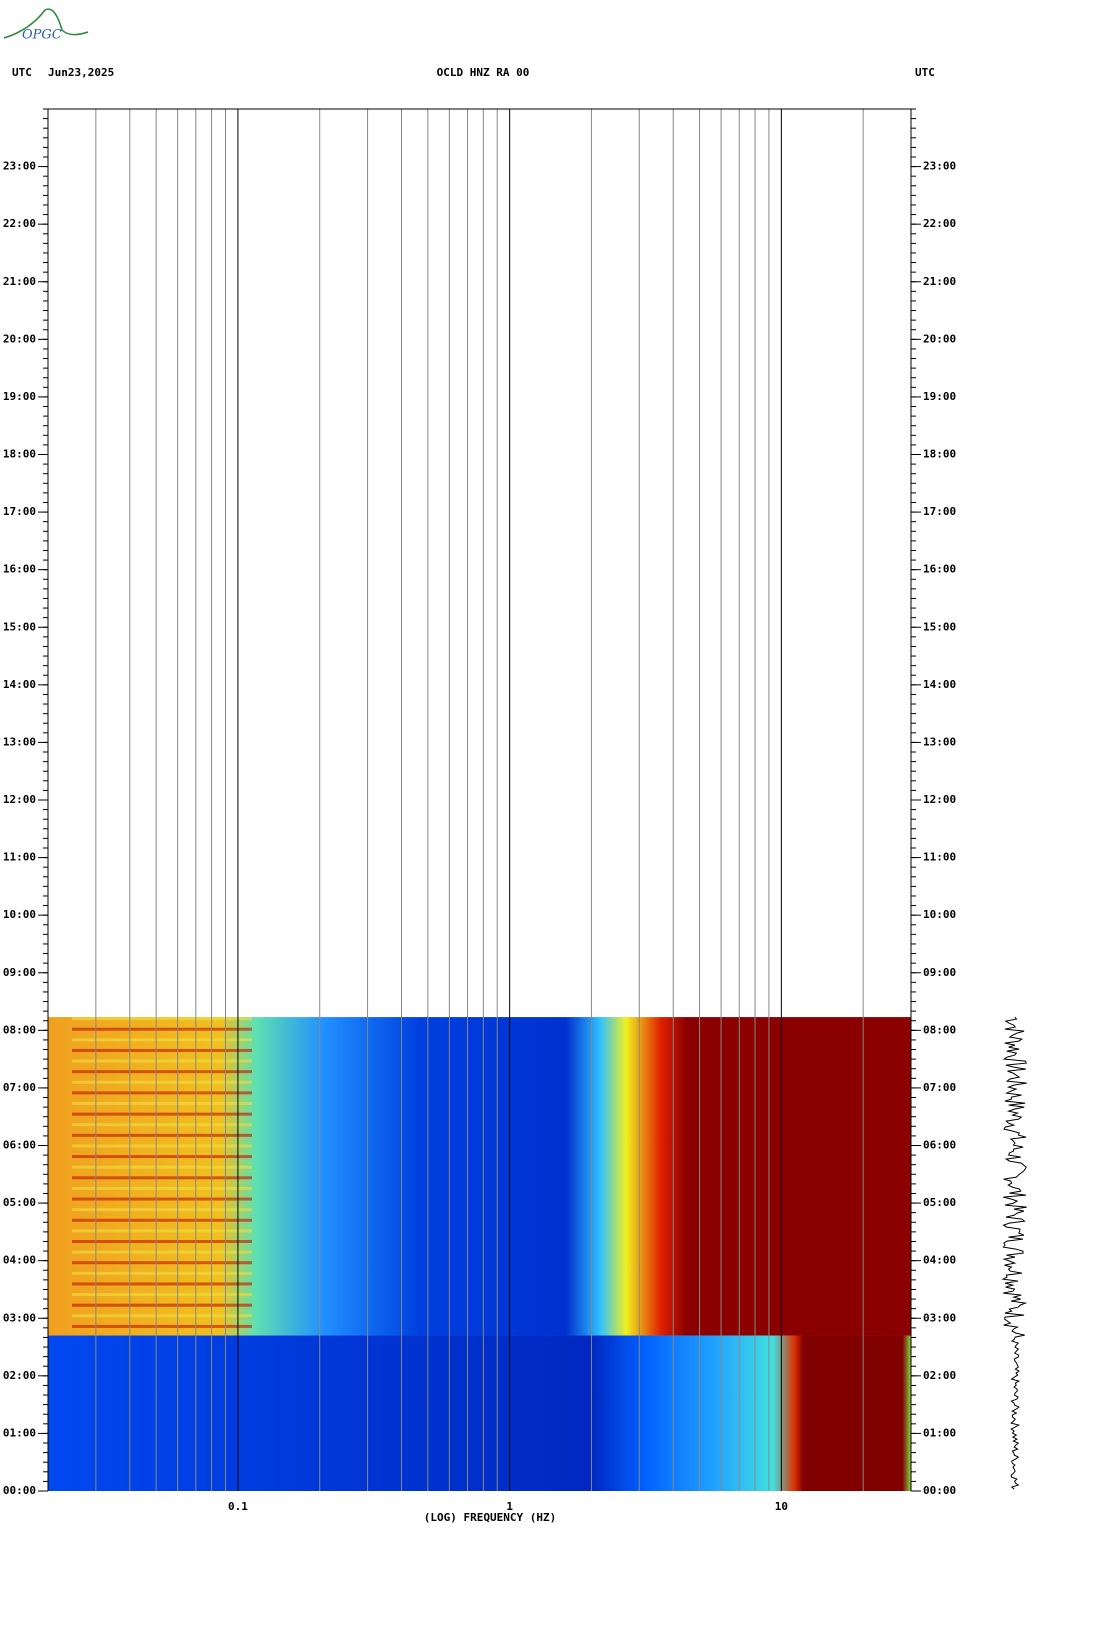 Image resolution: width=1102 pixels, height=1638 pixels. What do you see at coordinates (939, 1087) in the screenshot?
I see `y-tick-label-right: 07:00` at bounding box center [939, 1087].